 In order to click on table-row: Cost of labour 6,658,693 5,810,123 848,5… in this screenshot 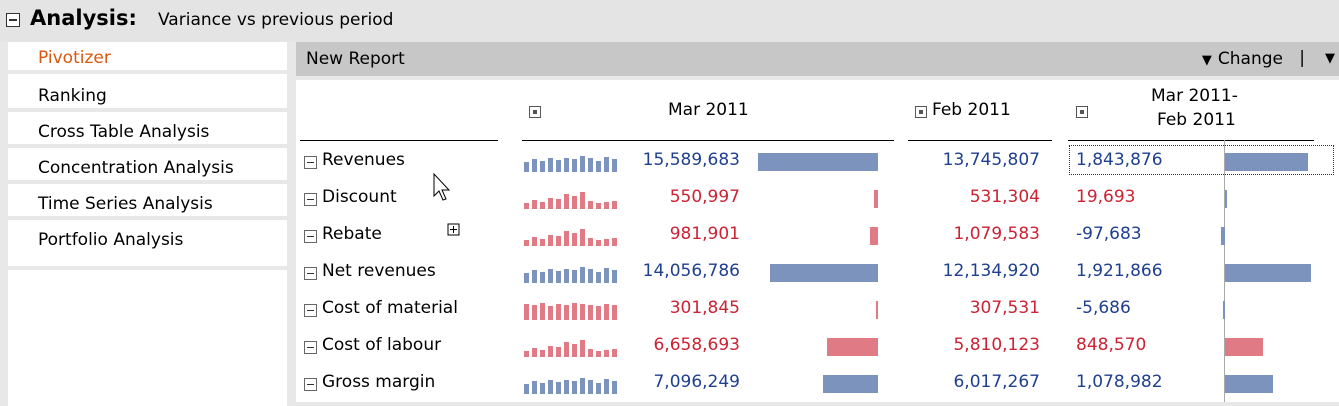, I will do `click(817, 347)`.